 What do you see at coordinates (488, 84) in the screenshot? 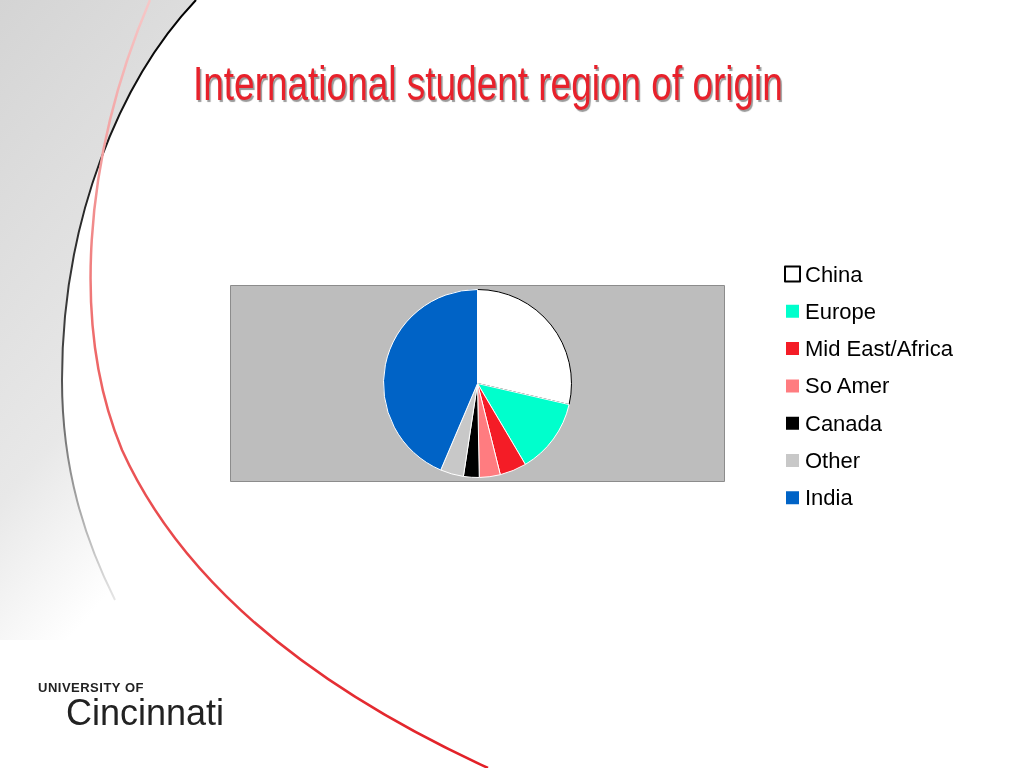
I see `chart-title: International student region of origin` at bounding box center [488, 84].